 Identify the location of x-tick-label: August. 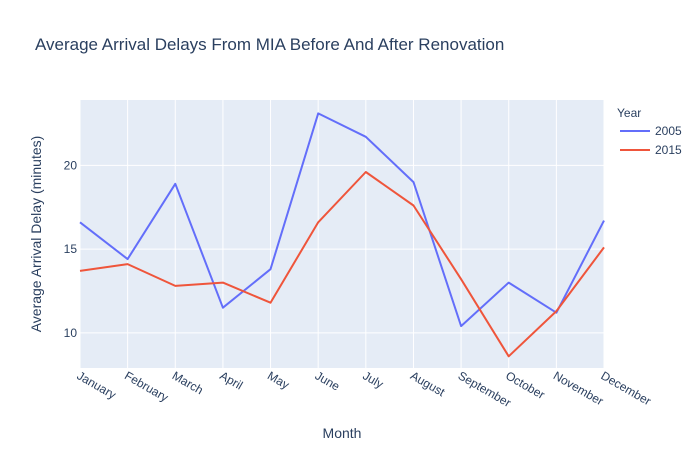
(428, 383).